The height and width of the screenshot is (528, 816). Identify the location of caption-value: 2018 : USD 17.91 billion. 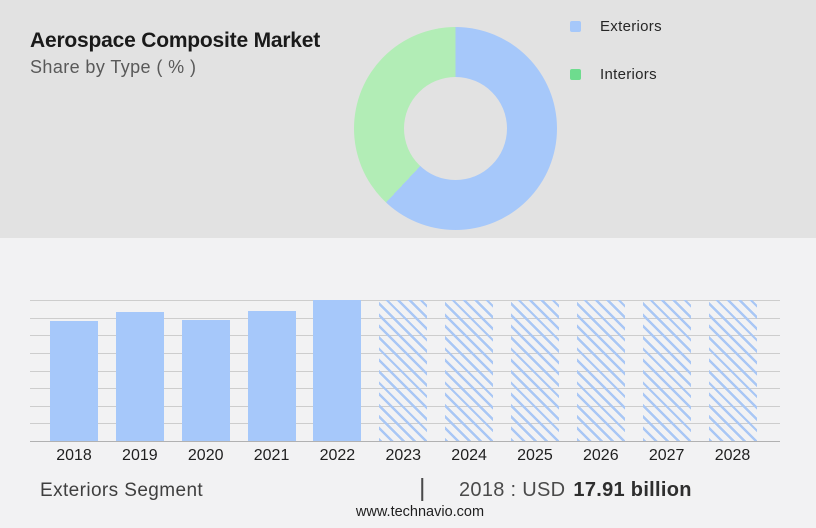
(575, 490).